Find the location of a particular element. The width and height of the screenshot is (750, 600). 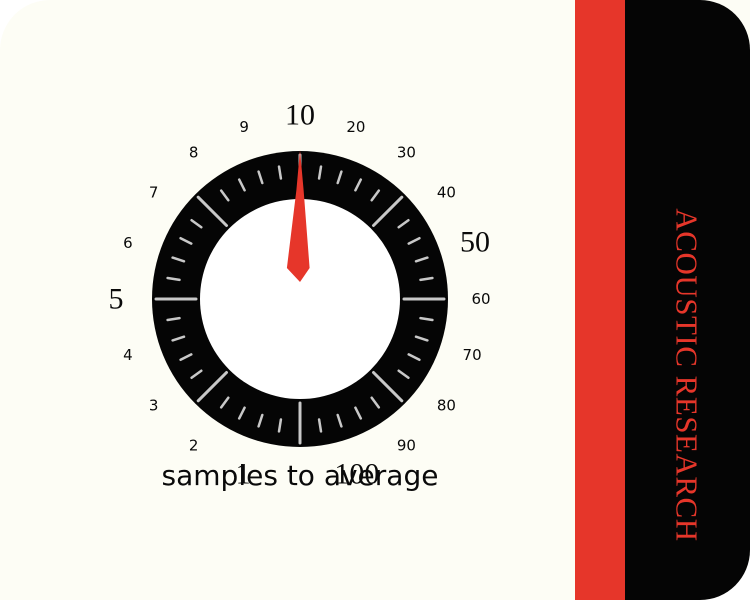

dial-label-20: 20 is located at coordinates (355, 127).